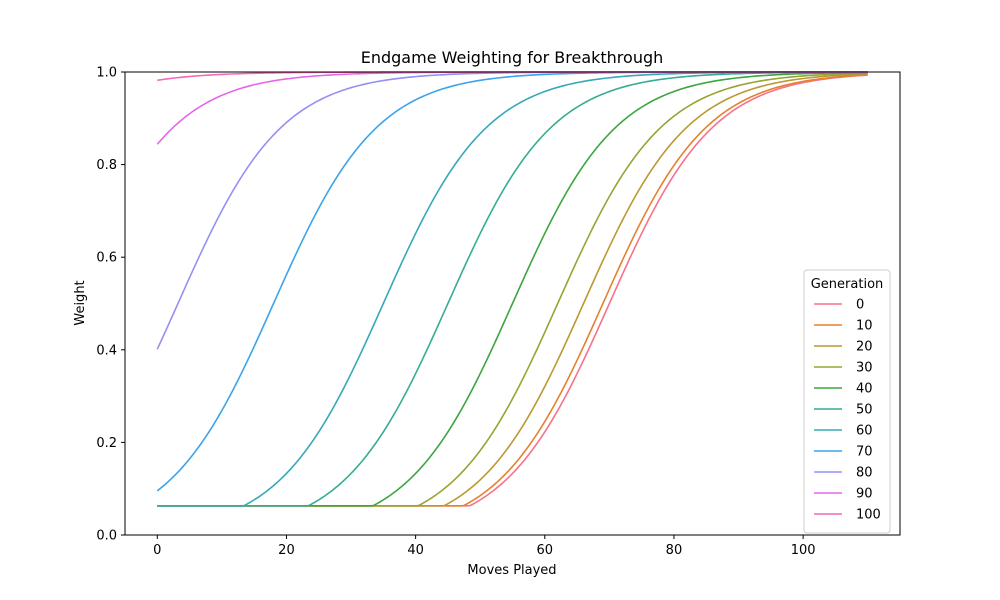 This screenshot has width=1000, height=600. Describe the element at coordinates (106, 350) in the screenshot. I see `y-tick-label: 0.4` at that location.